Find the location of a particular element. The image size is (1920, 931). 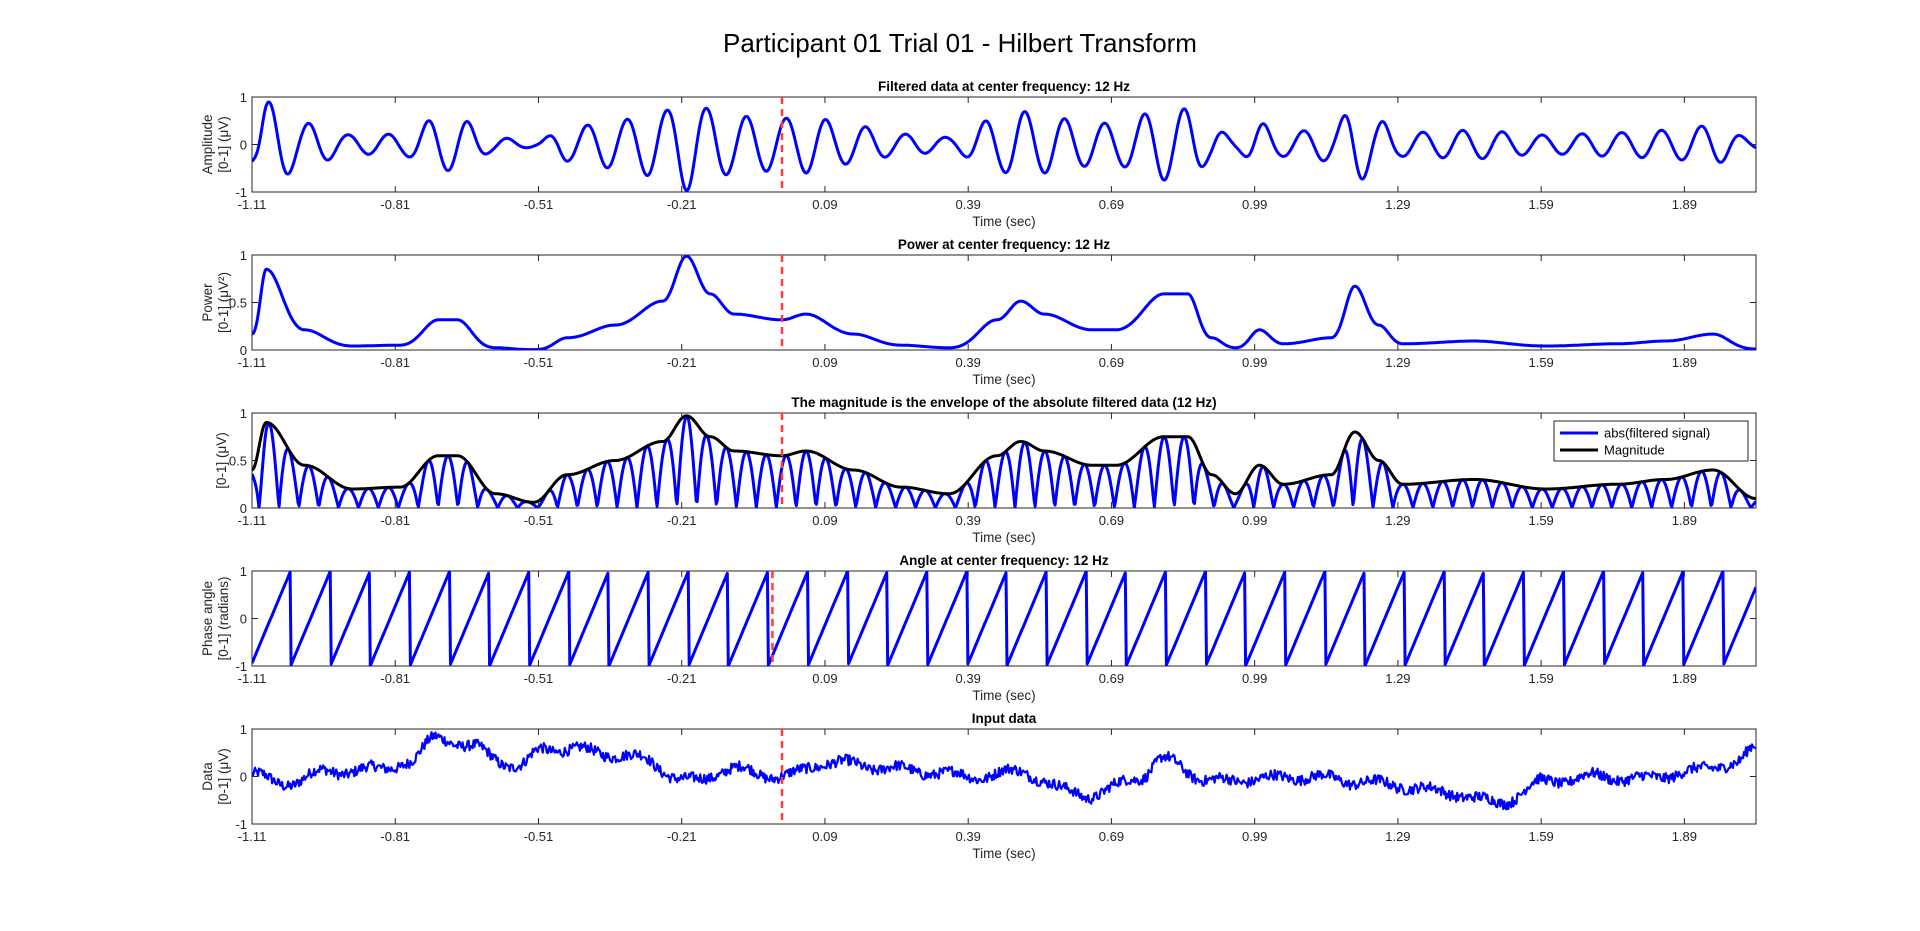

y-axis-label: Phase angle is located at coordinates (207, 618).